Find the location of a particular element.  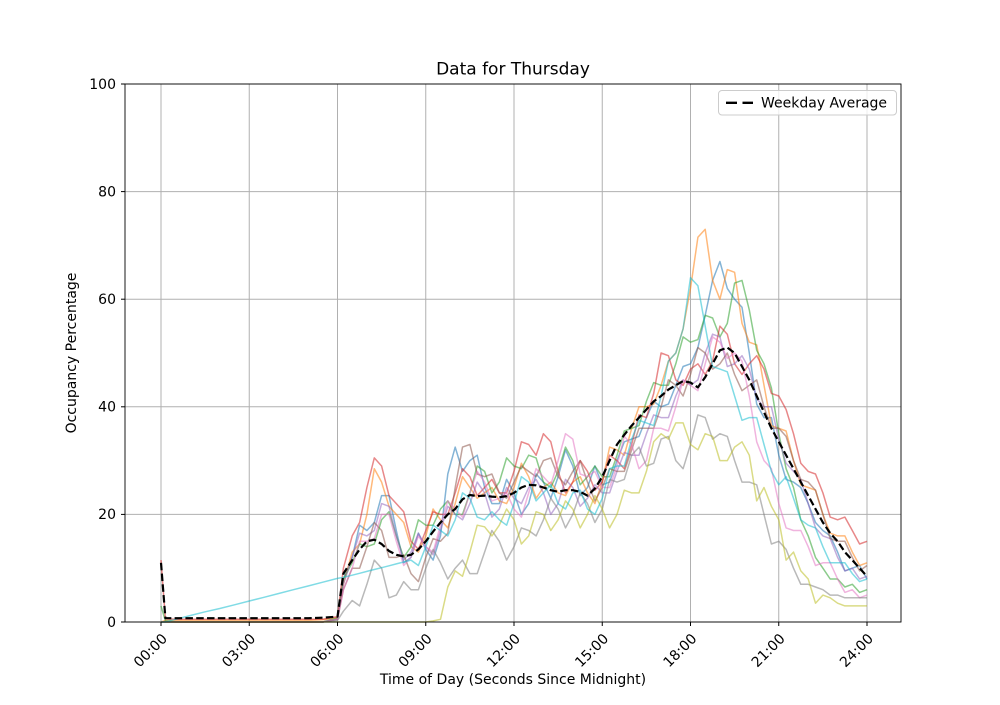

y-tick-label: 80 is located at coordinates (107, 192).